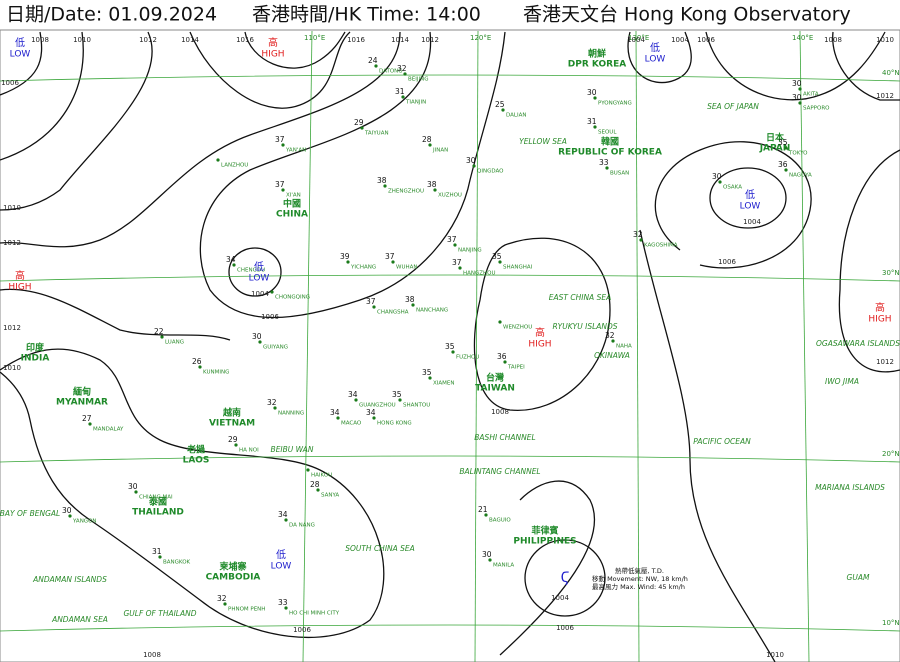  What do you see at coordinates (251, 271) in the screenshot?
I see `city-name: CHENGDU` at bounding box center [251, 271].